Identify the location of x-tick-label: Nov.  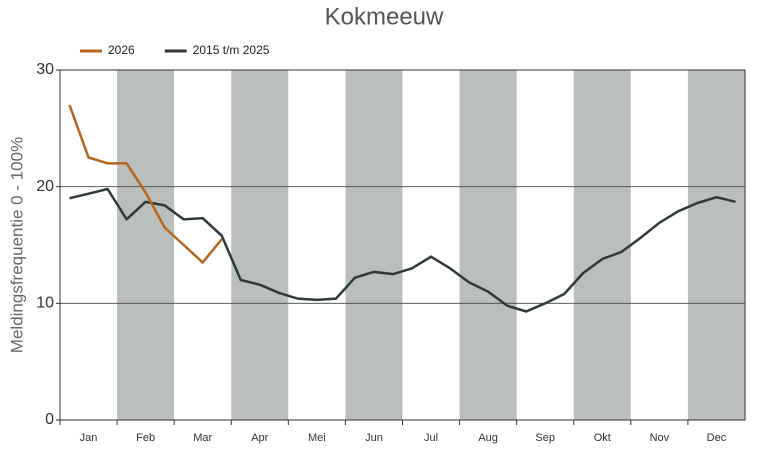
(660, 438).